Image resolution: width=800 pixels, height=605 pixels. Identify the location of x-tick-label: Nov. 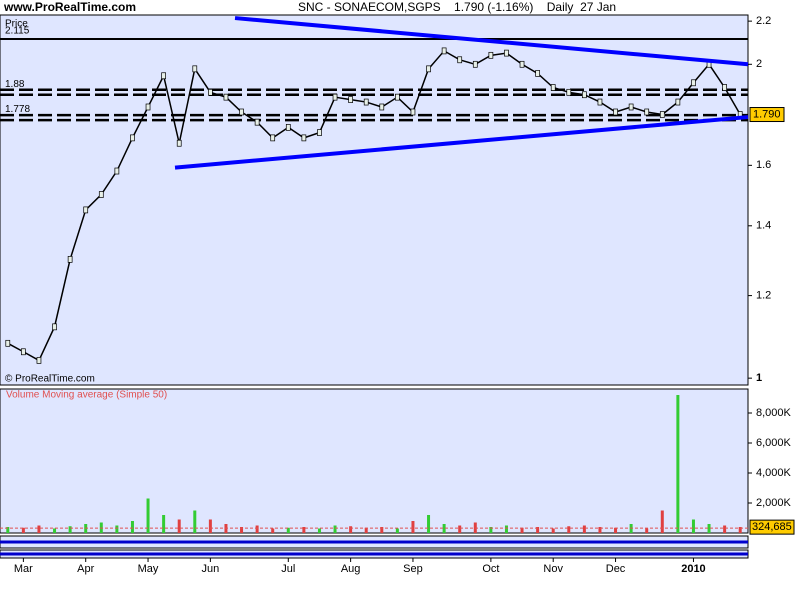
(553, 569).